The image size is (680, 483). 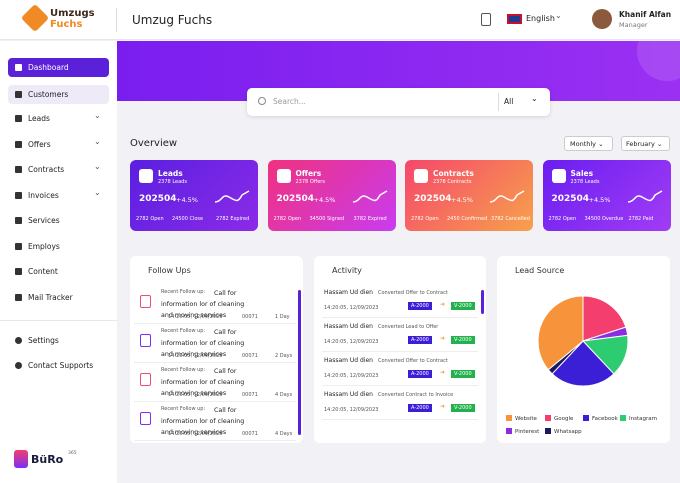 I want to click on card-subtitle: 2378 Leads, so click(x=172, y=182).